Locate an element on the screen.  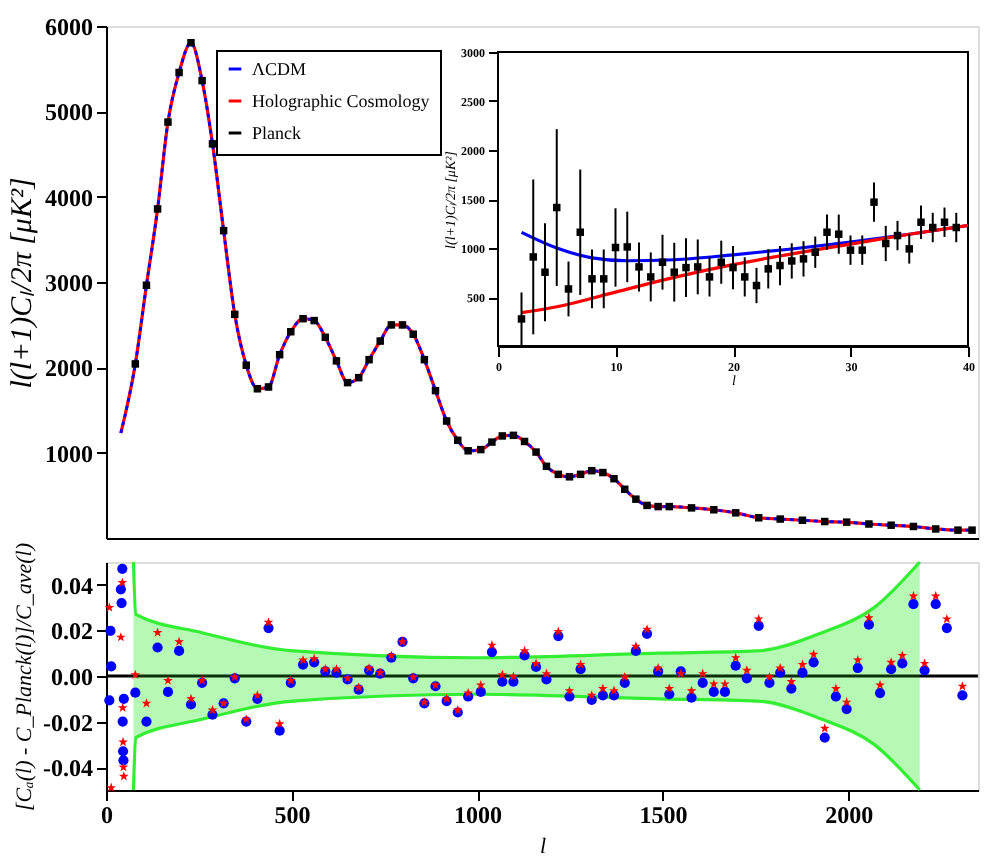
x-tick-label: 2000 is located at coordinates (849, 815).